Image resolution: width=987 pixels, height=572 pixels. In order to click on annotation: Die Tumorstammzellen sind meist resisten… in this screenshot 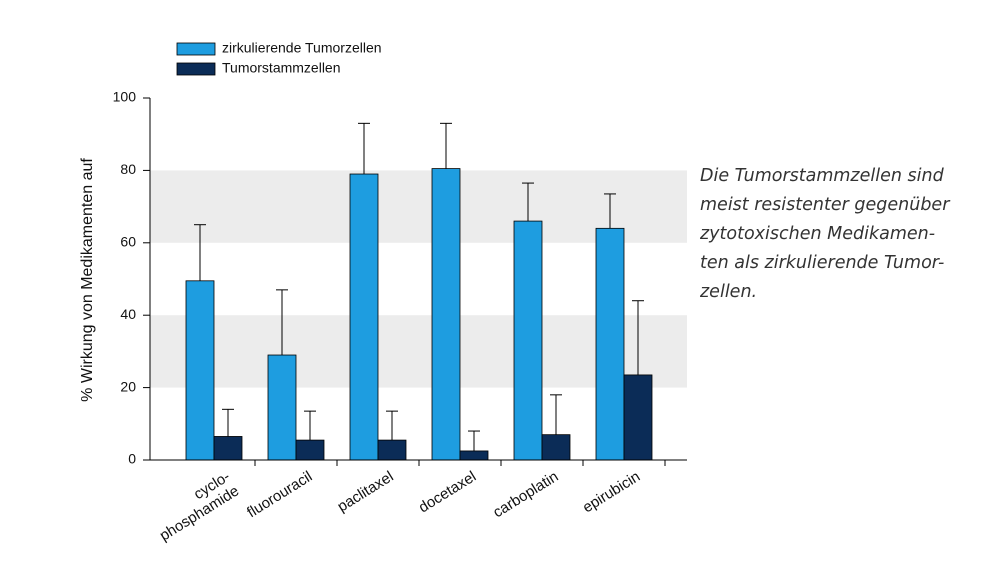, I will do `click(825, 234)`.